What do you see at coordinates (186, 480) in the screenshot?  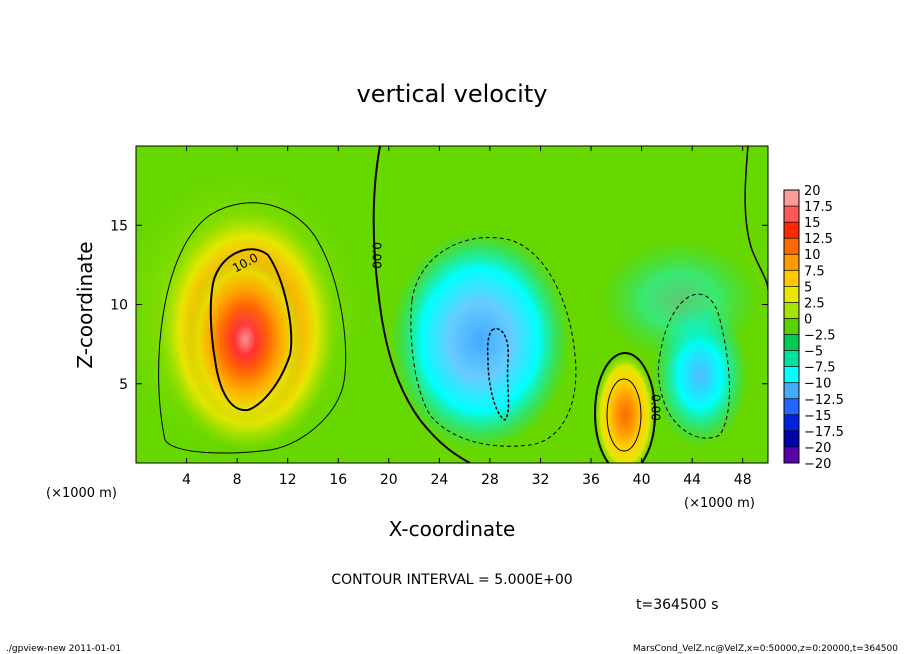 I see `x-tick-label: 4` at bounding box center [186, 480].